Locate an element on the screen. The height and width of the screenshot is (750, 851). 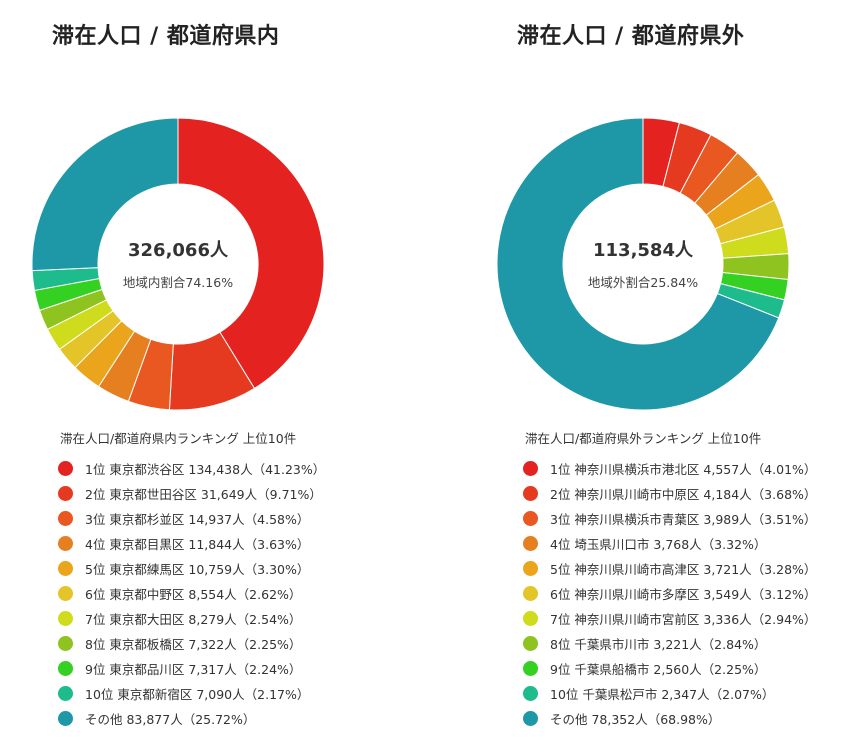
legend-label: 2位 神奈川県川崎市中原区 4,184人（3.68%） is located at coordinates (683, 494).